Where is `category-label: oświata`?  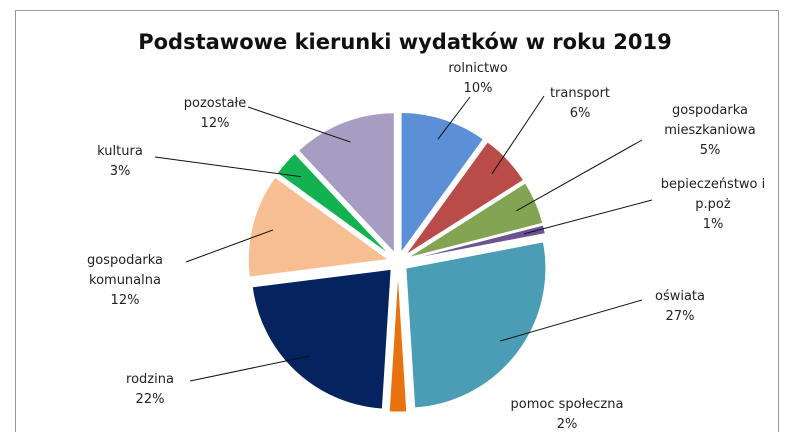
category-label: oświata is located at coordinates (679, 296).